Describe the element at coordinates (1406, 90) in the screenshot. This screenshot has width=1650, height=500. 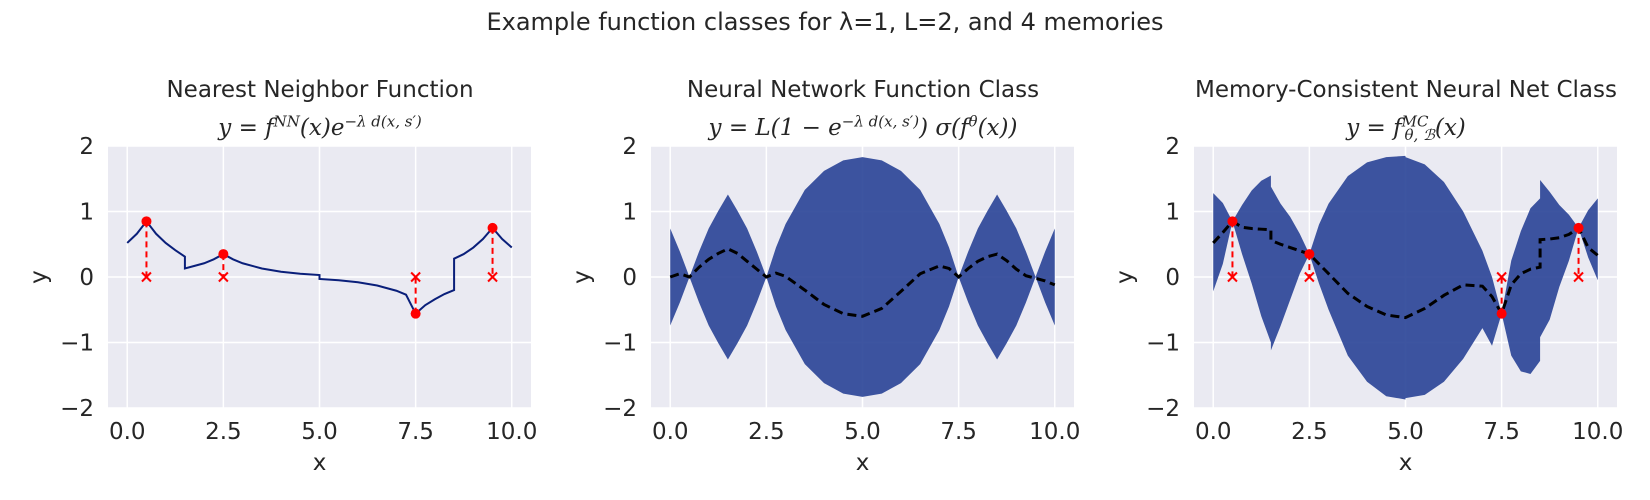
I see `panel-title: Memory-Consistent Neural Net Class` at that location.